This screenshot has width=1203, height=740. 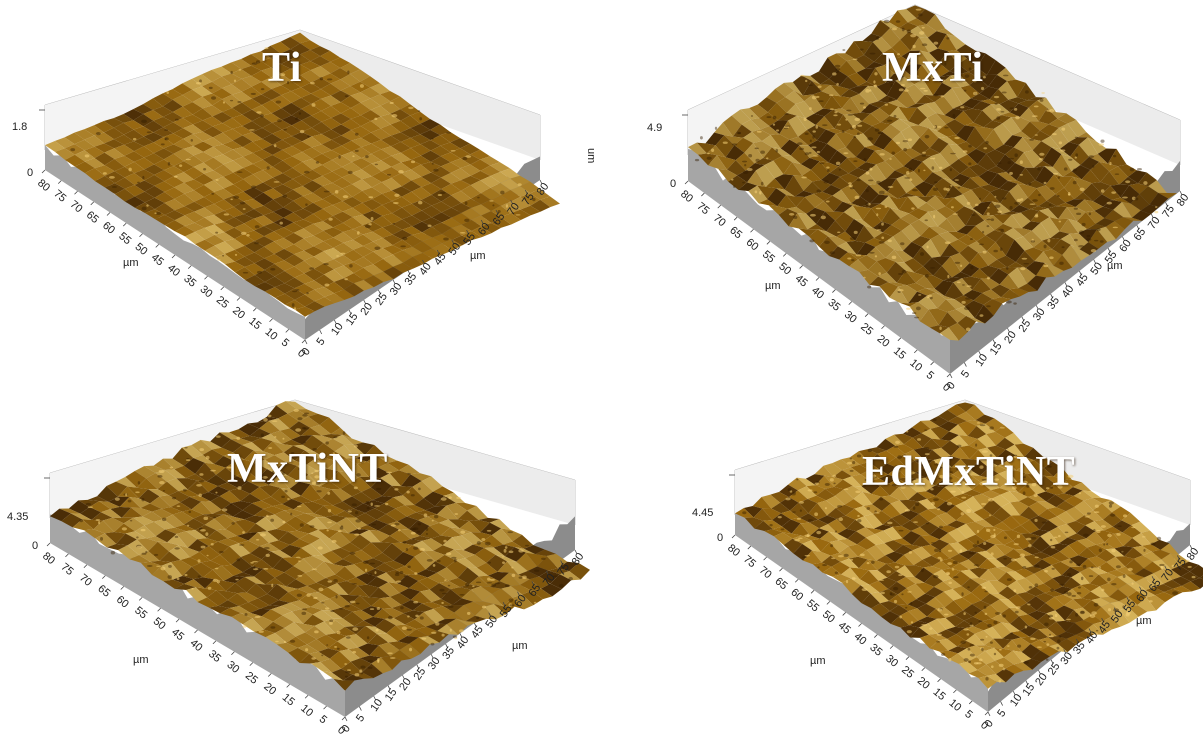 I want to click on y-tick-label: 20, so click(x=366, y=309).